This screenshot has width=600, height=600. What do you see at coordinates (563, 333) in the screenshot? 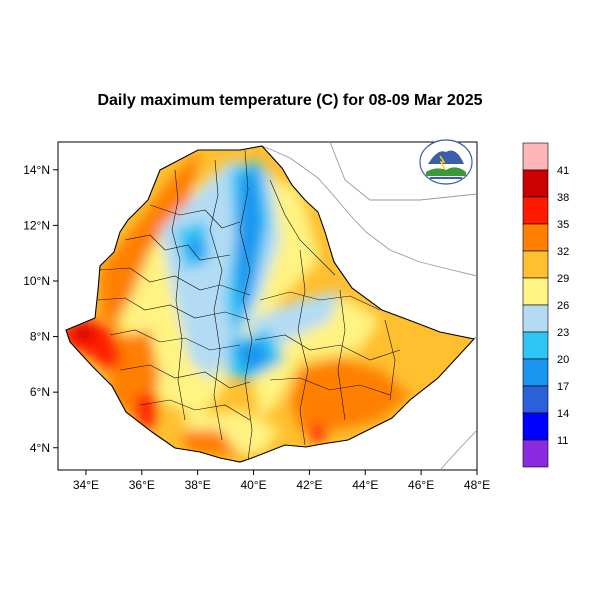
I see `colorbar-label: 23` at bounding box center [563, 333].